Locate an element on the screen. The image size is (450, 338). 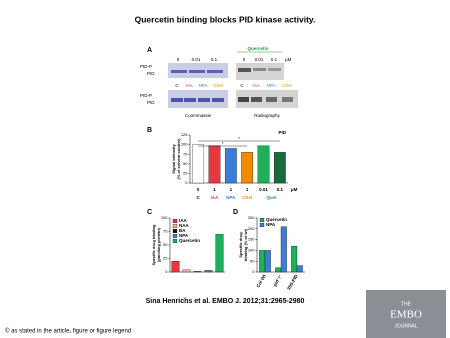
x-tick-label: pid⁻/⁻ is located at coordinates (277, 280).